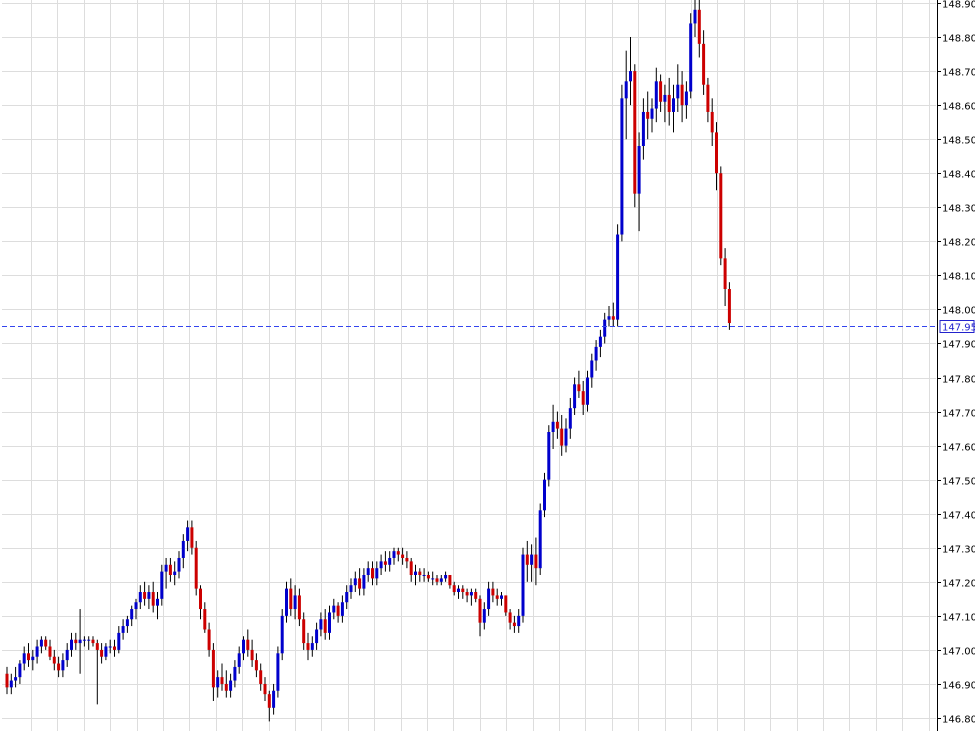  Describe the element at coordinates (958, 311) in the screenshot. I see `y-tick-label: 148.00` at that location.